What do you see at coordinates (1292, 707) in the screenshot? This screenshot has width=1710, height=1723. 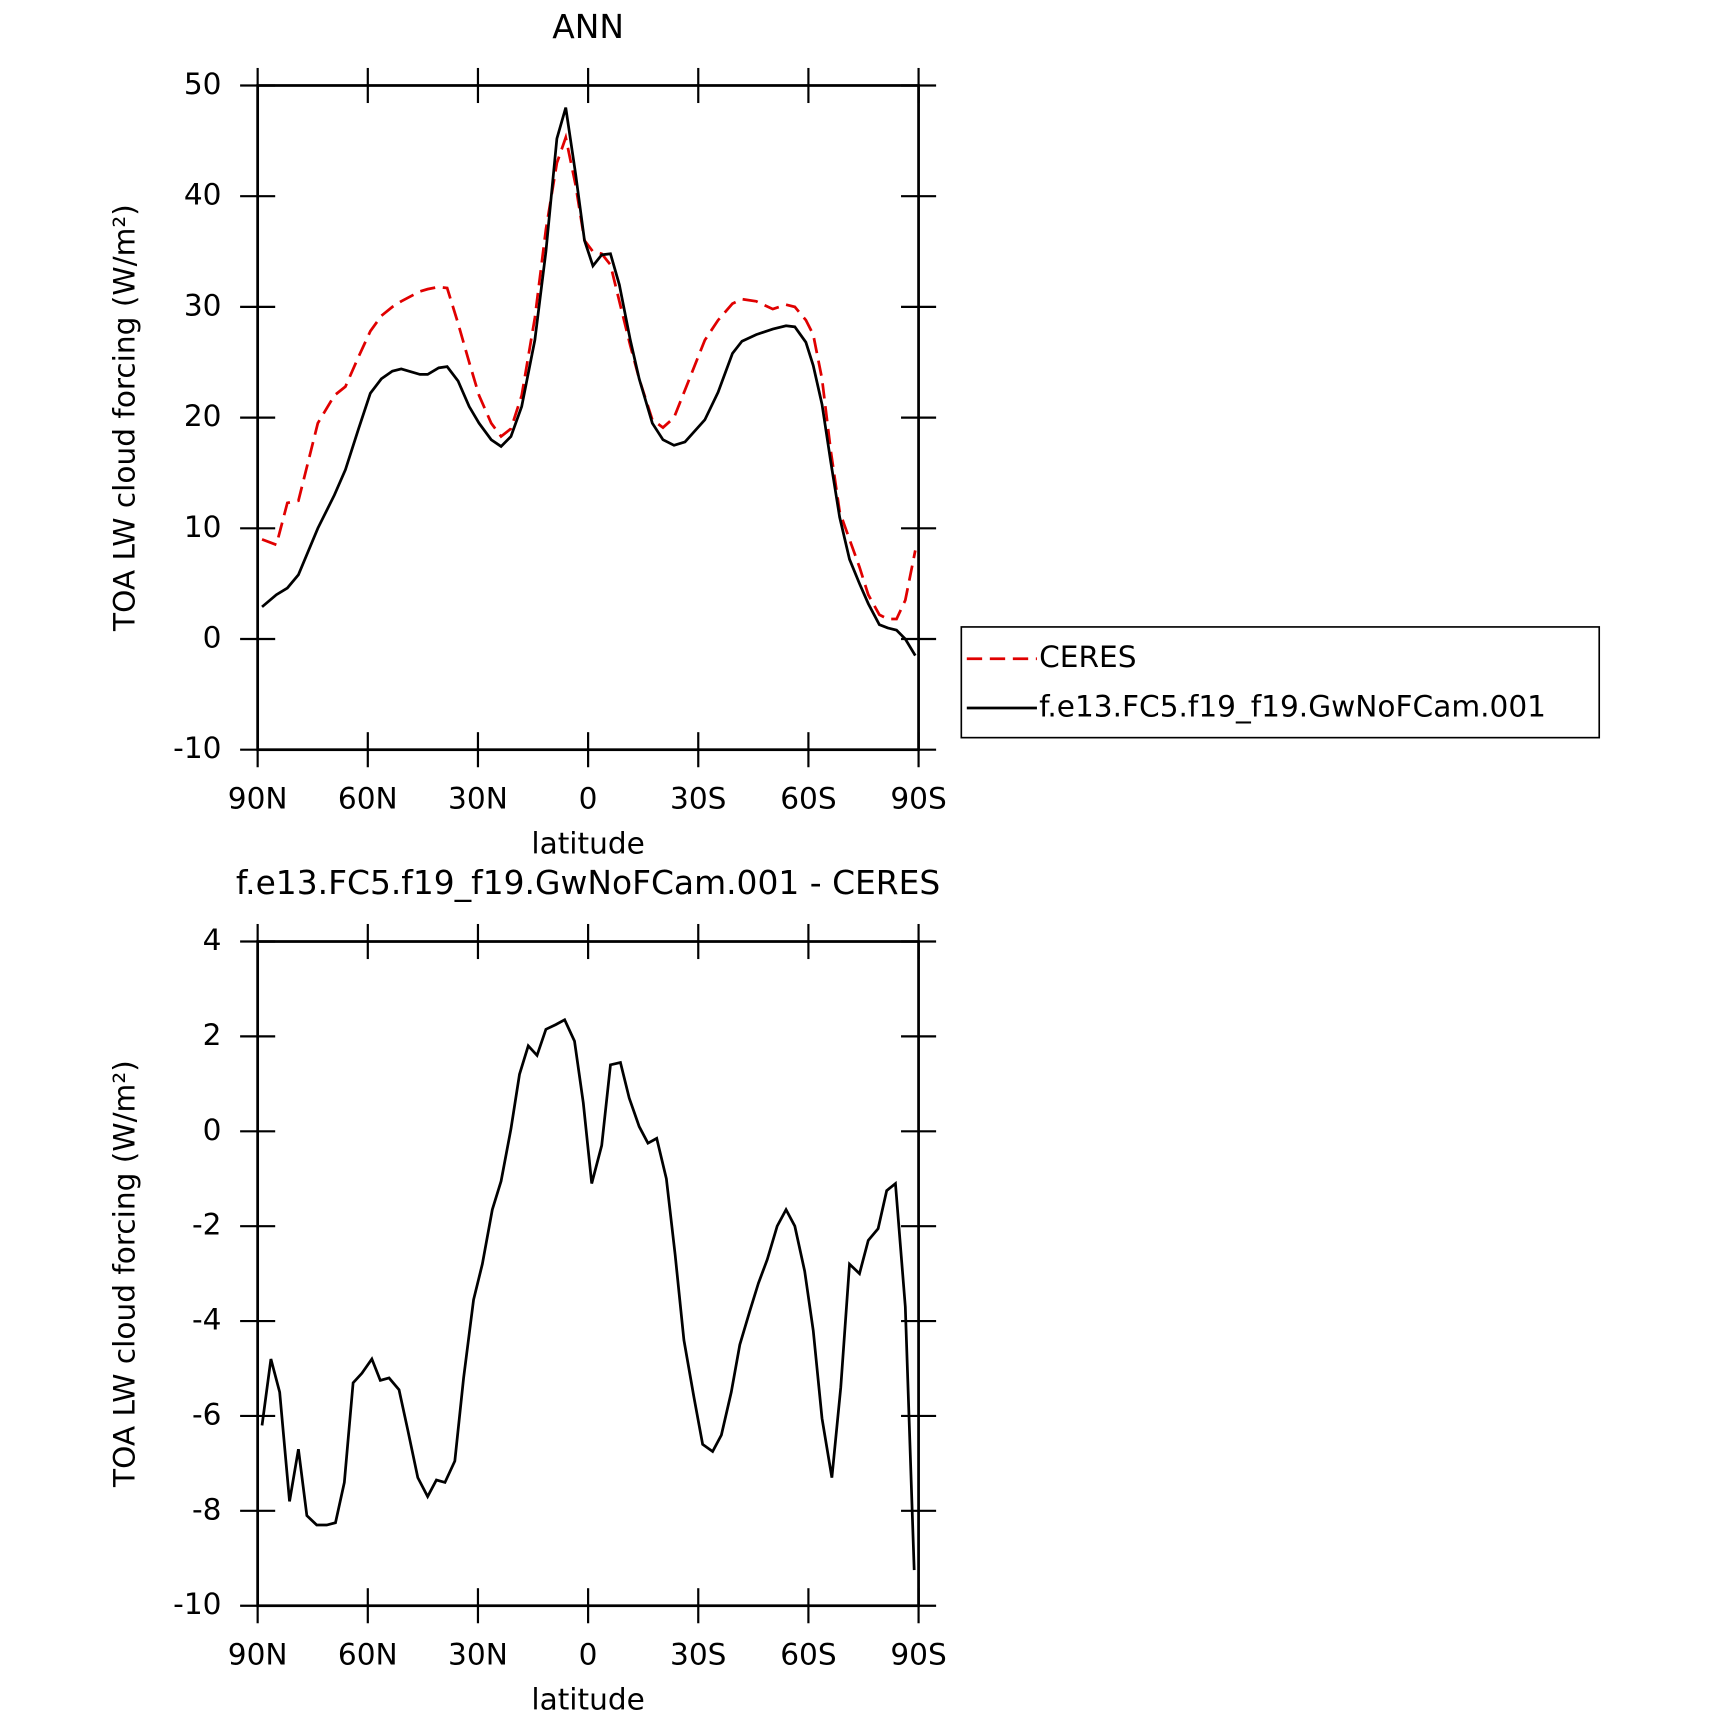 I see `legend-label: f.e13.FC5.f19_f19.GwNoFCam.001` at bounding box center [1292, 707].